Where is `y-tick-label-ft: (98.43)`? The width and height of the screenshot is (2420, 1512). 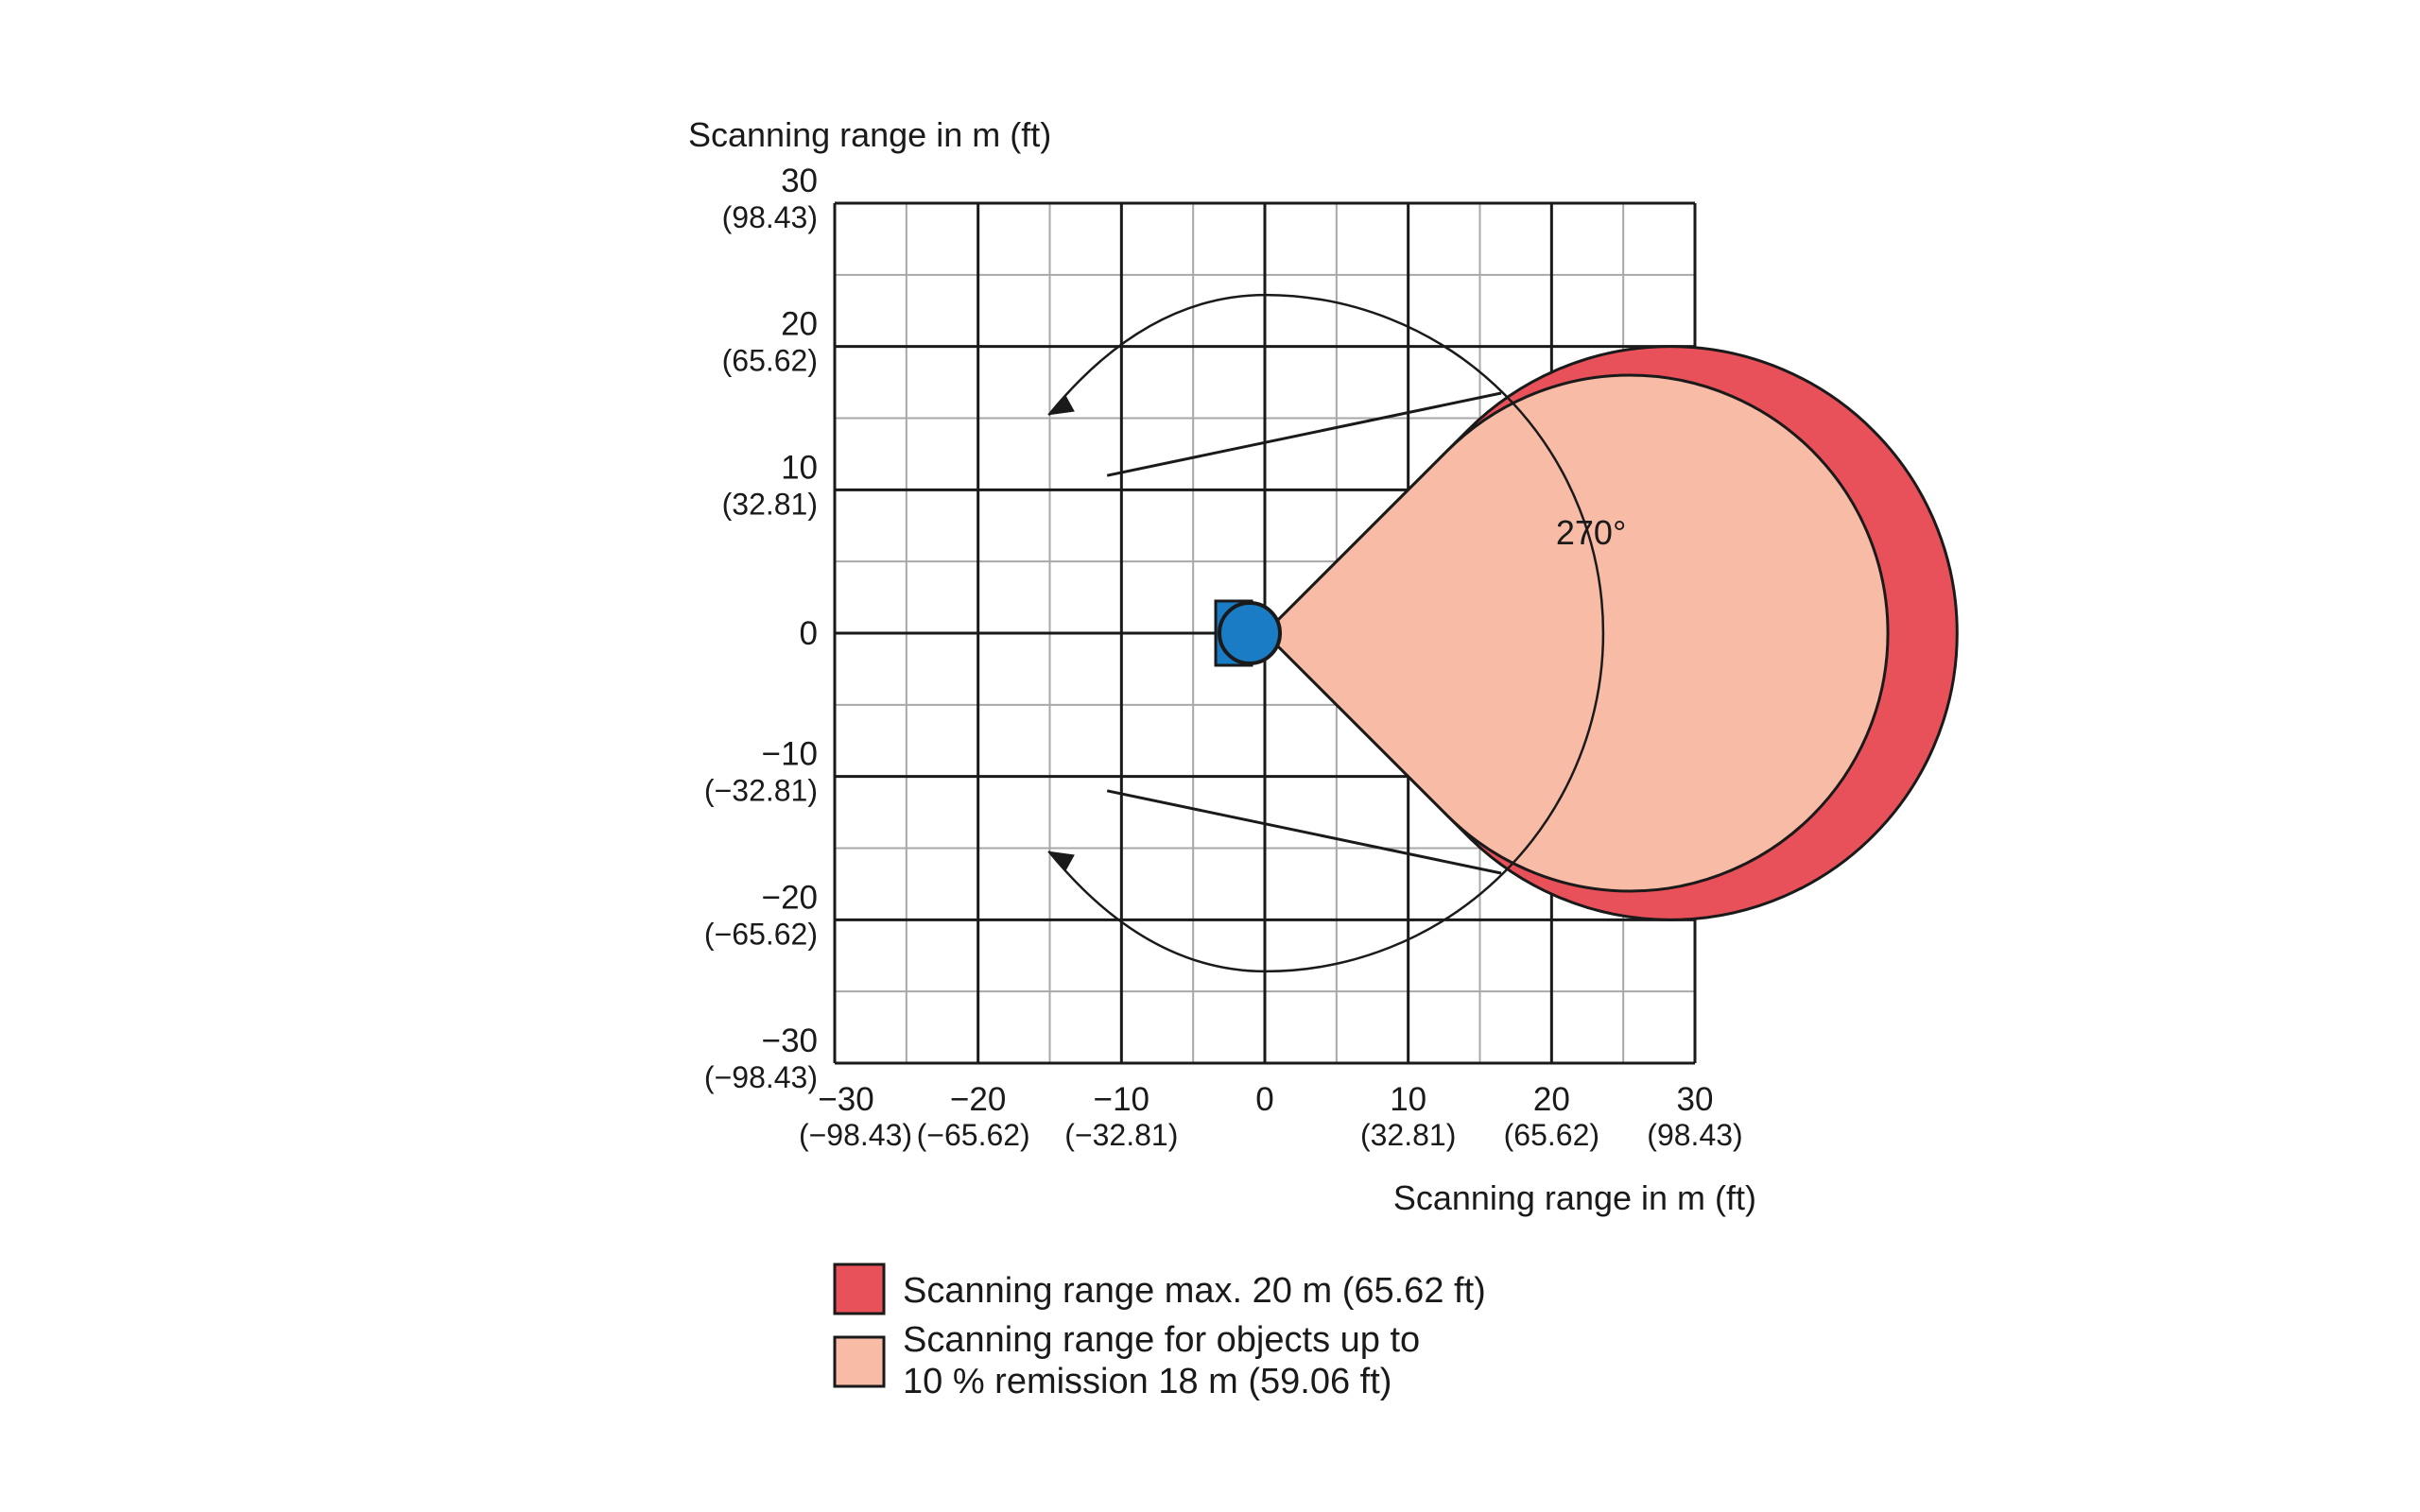 y-tick-label-ft: (98.43) is located at coordinates (770, 217).